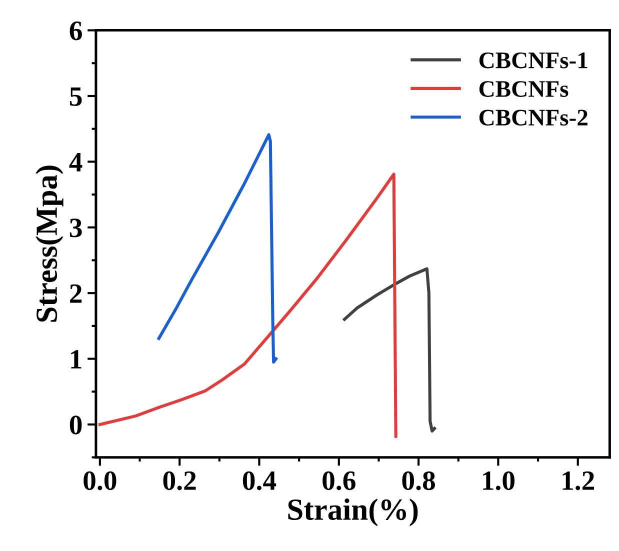  Describe the element at coordinates (100, 480) in the screenshot. I see `x-tick-label: 0.0` at that location.